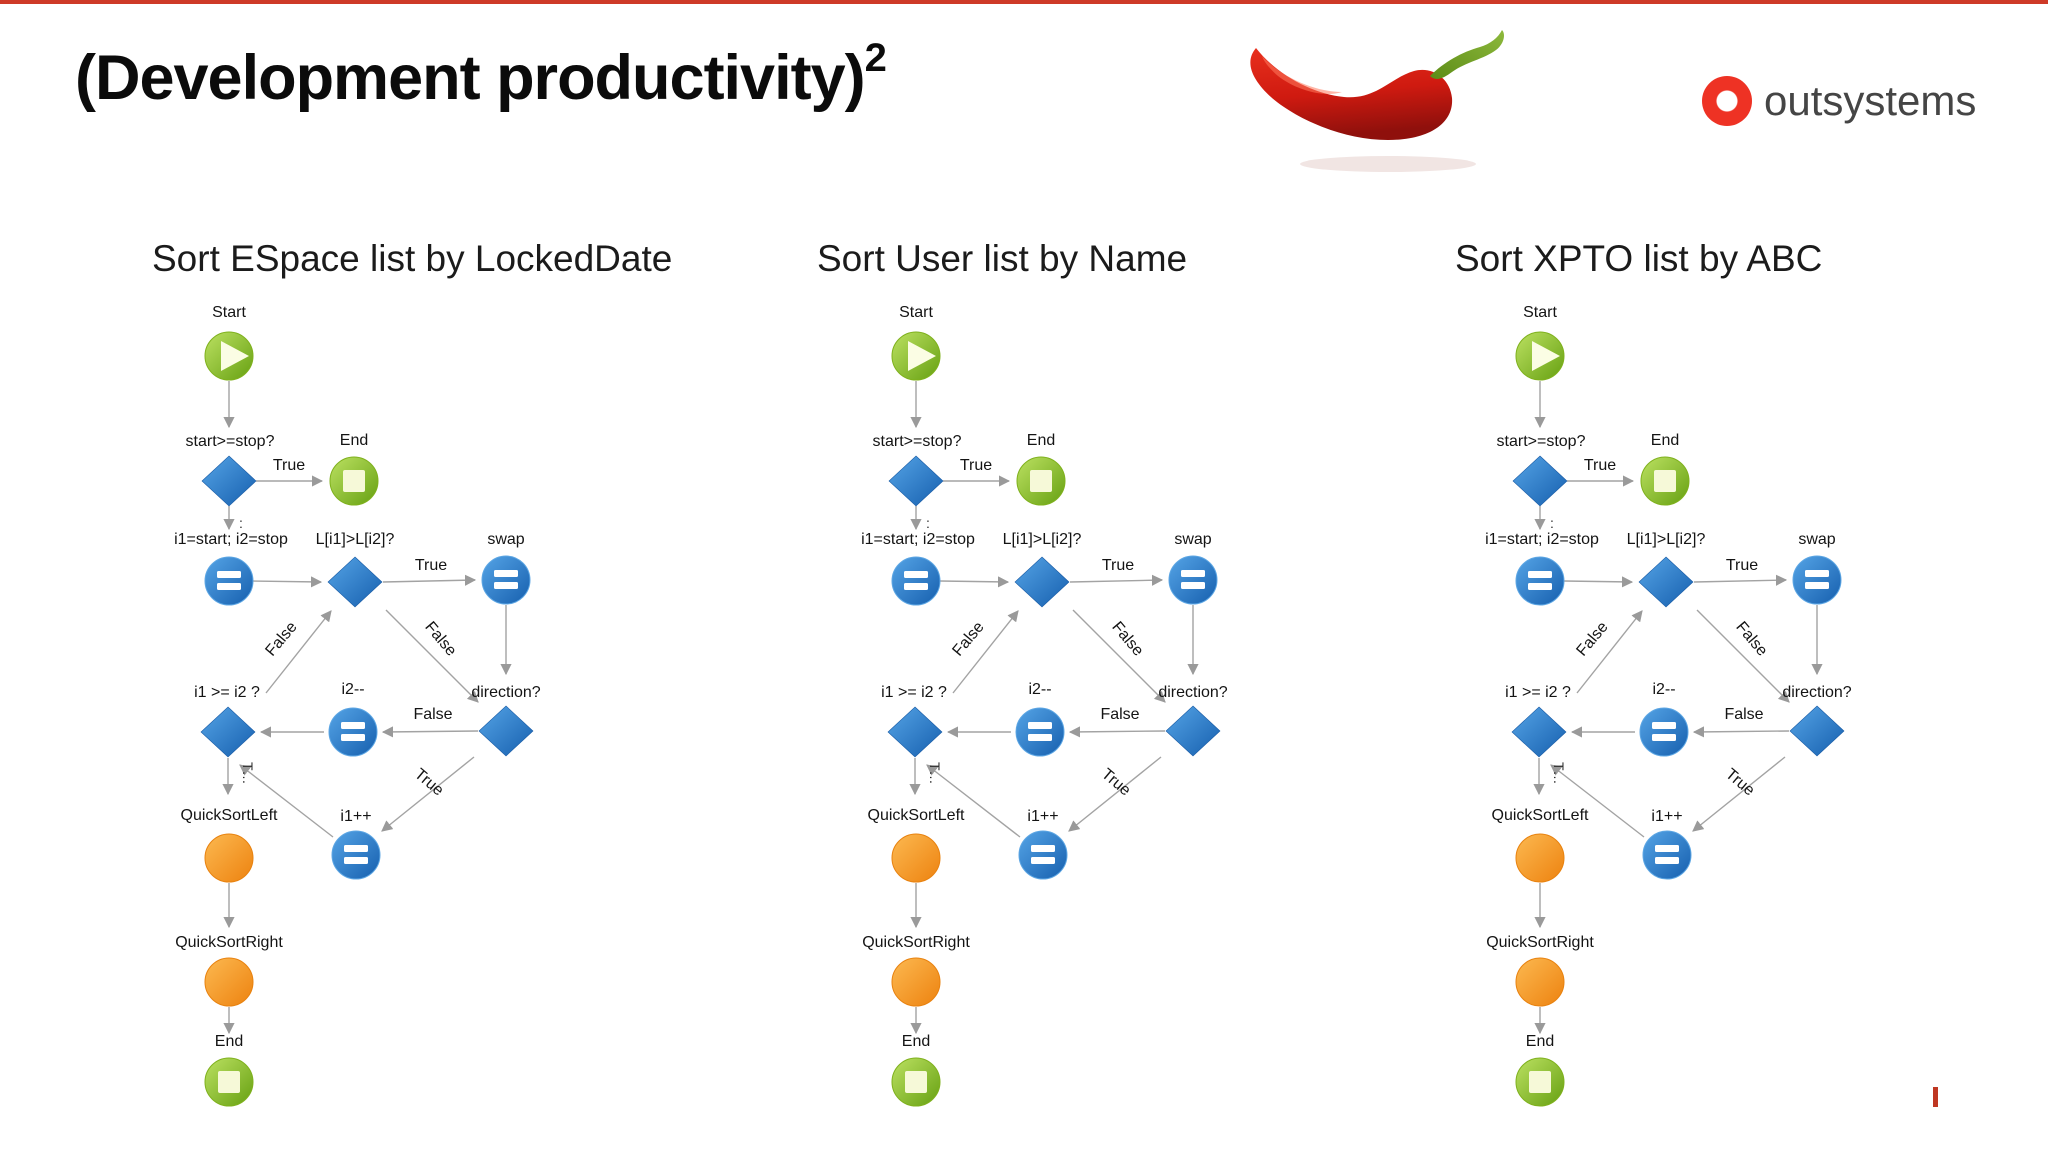  Describe the element at coordinates (916, 481) in the screenshot. I see `cond1-diamond` at that location.